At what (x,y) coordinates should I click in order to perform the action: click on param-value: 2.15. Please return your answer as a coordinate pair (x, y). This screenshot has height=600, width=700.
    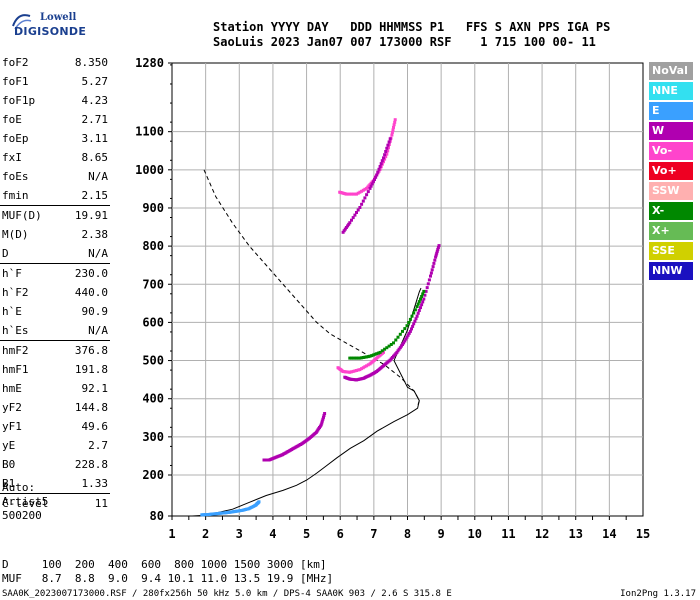
    Looking at the image, I should click on (95, 195).